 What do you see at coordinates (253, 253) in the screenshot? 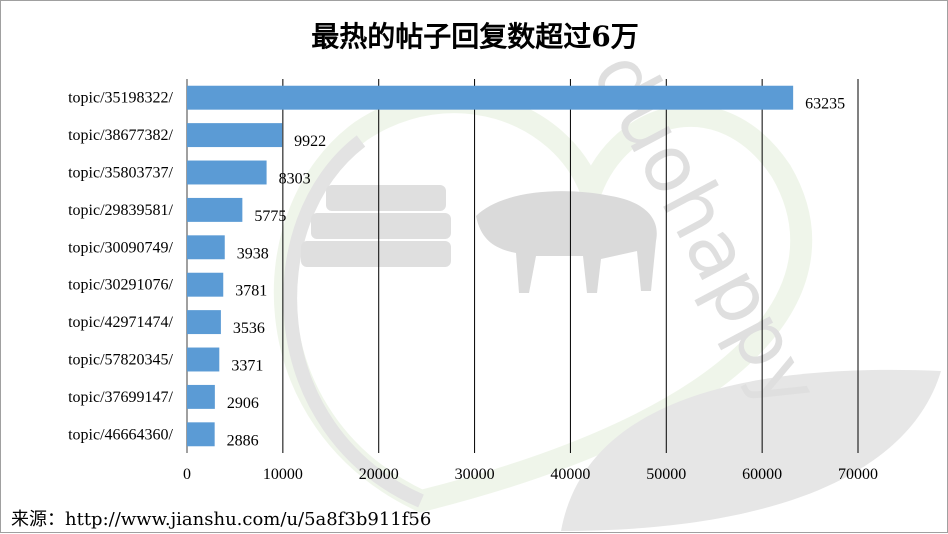
I see `data-label: 3938` at bounding box center [253, 253].